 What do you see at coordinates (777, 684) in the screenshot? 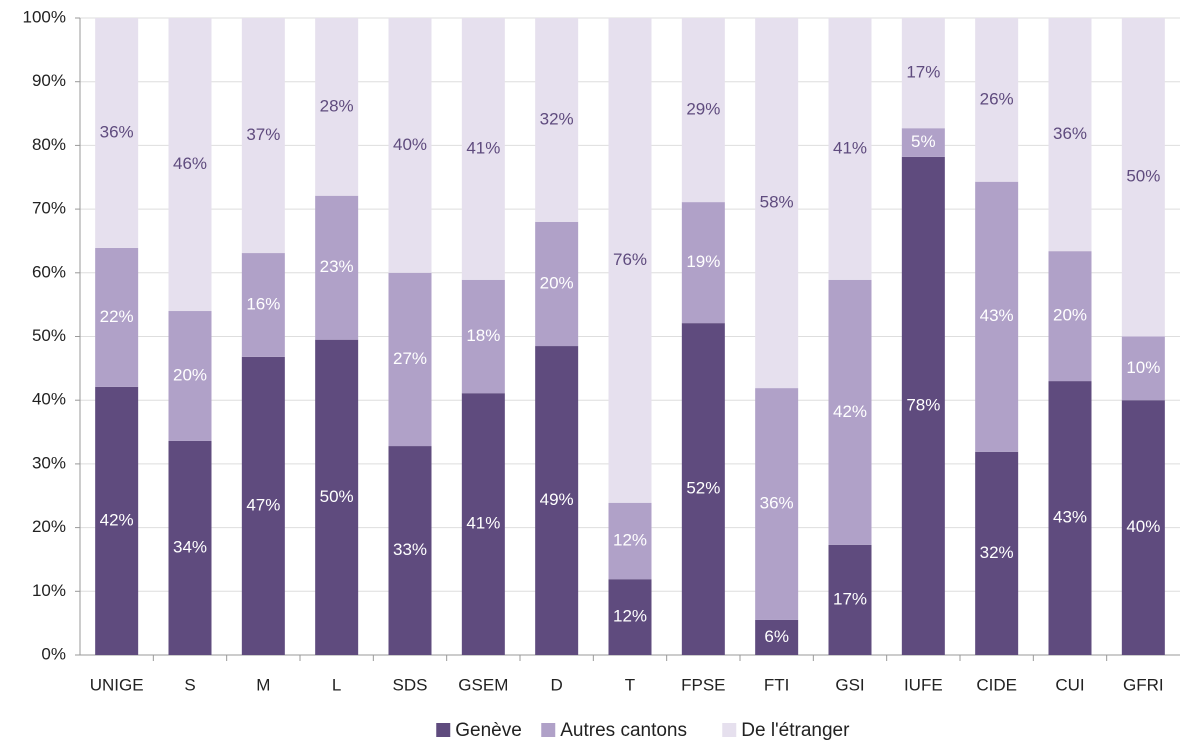
I see `x-tick-label: FTI` at bounding box center [777, 684].